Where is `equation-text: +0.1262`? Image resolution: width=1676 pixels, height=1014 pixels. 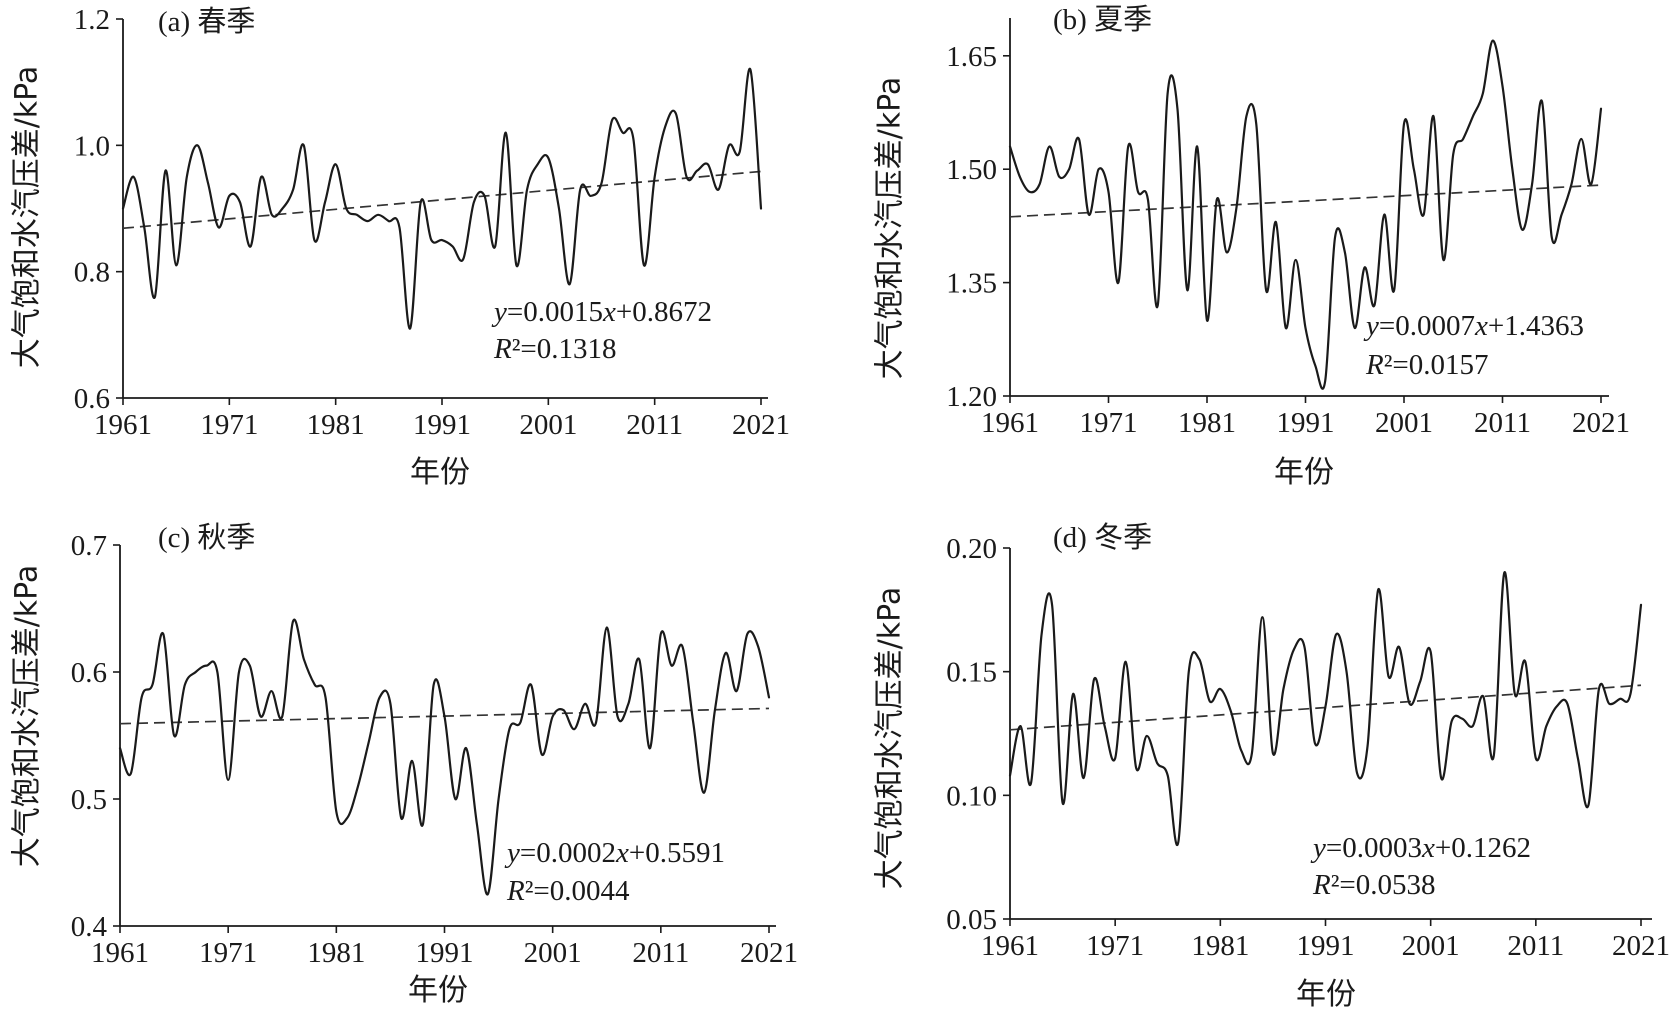
equation-text: +0.1262 is located at coordinates (1483, 848).